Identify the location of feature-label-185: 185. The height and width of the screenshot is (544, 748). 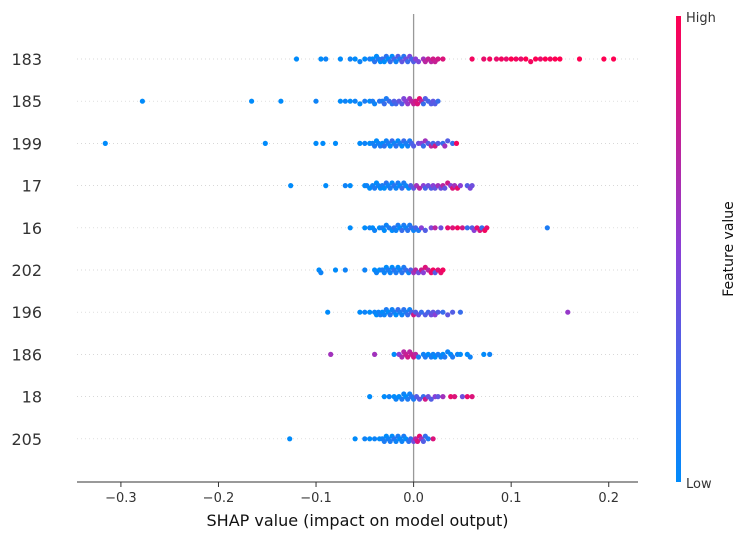
(26, 101).